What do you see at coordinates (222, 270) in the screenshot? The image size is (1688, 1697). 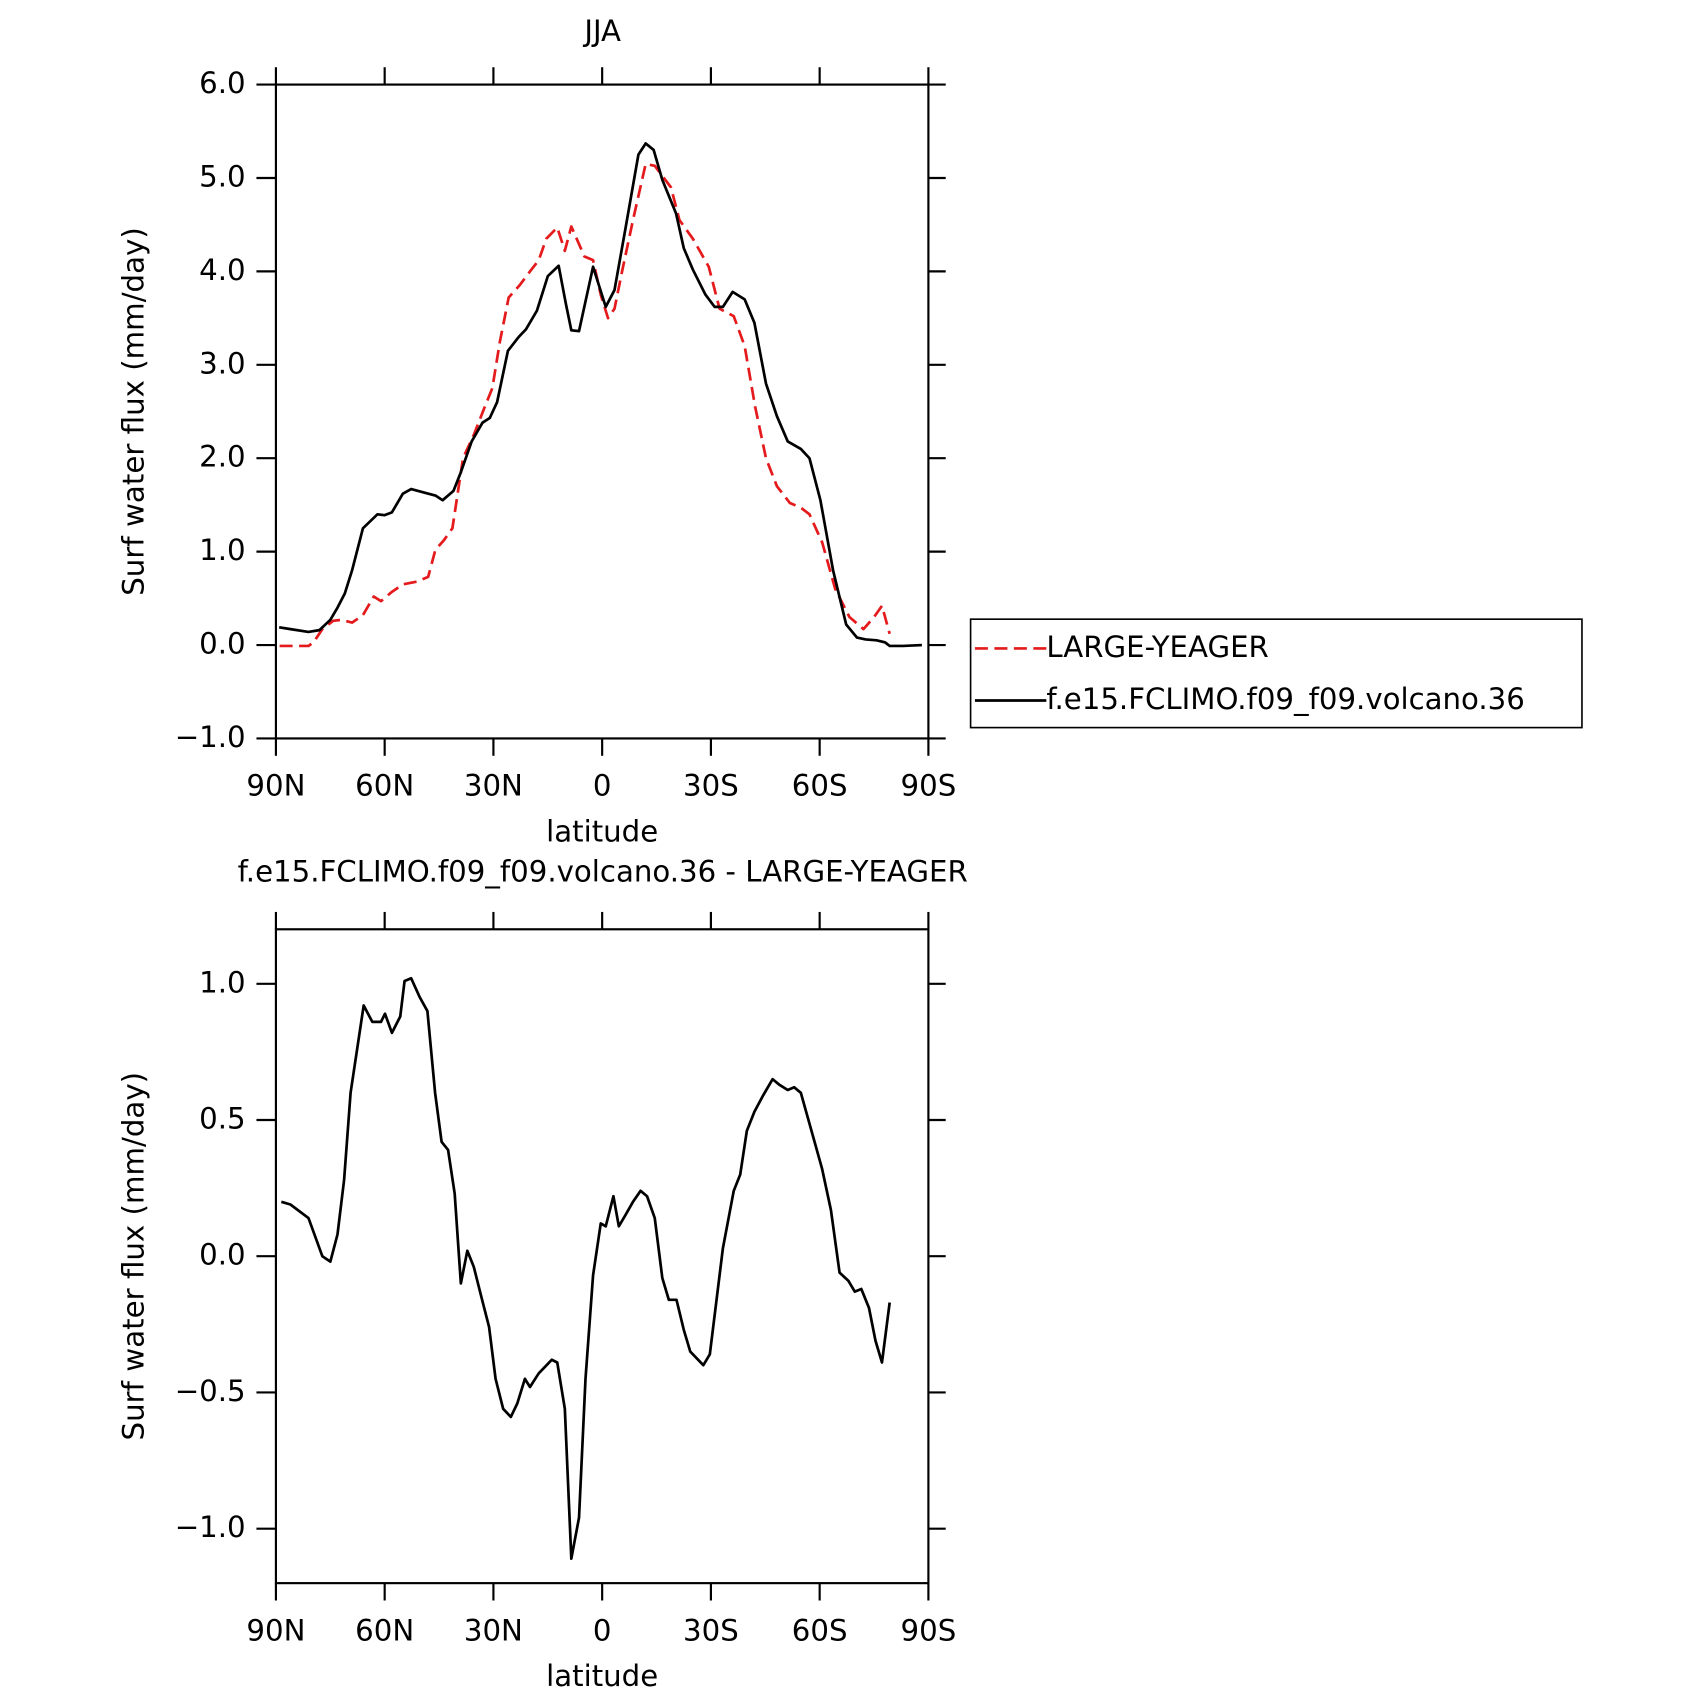 I see `y-tick-label: 4.0` at bounding box center [222, 270].